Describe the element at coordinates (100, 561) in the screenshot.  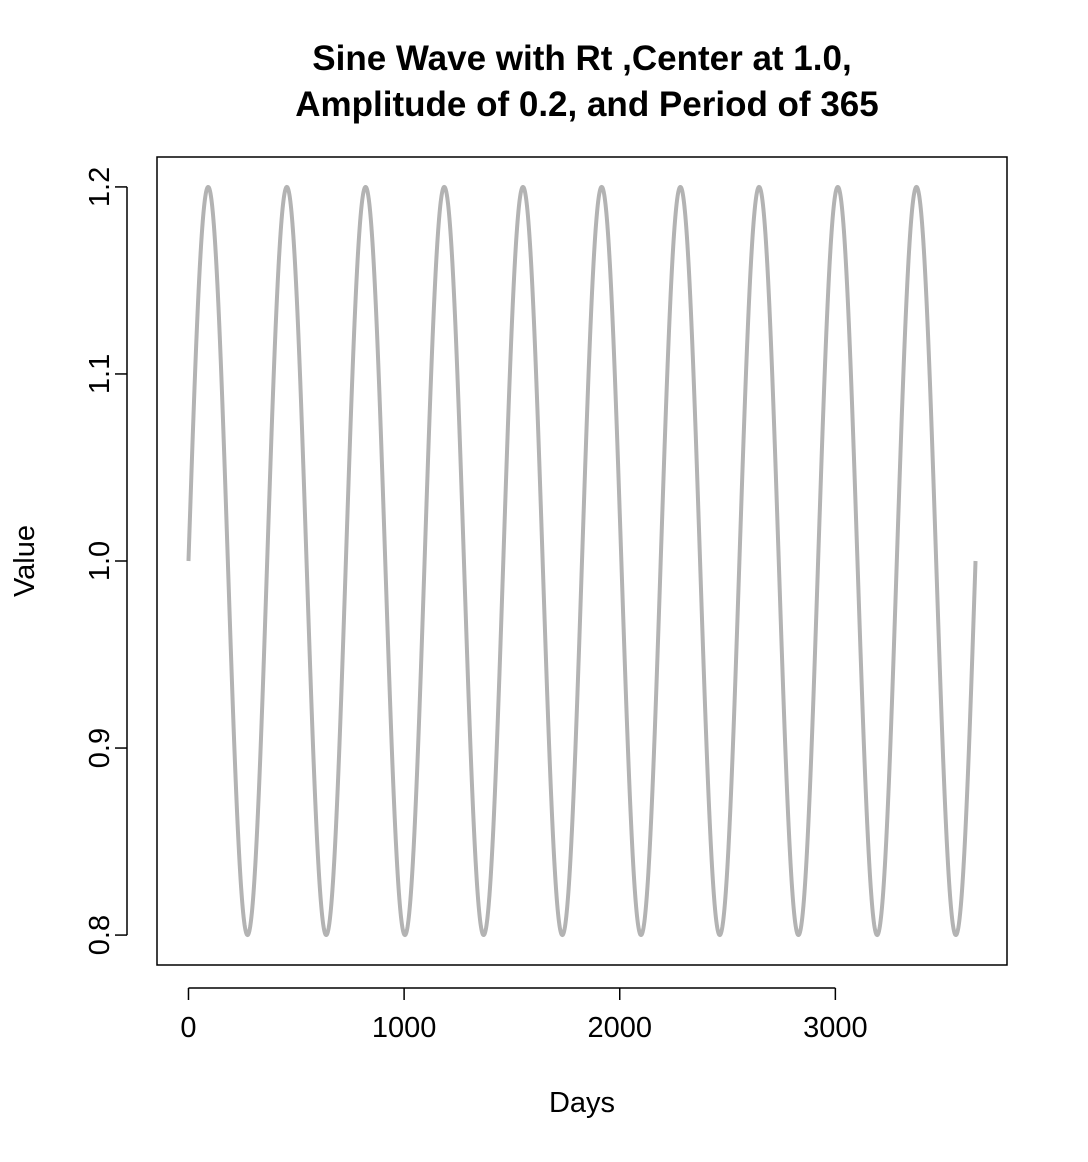
I see `y-tick-label-2: 1.0` at that location.